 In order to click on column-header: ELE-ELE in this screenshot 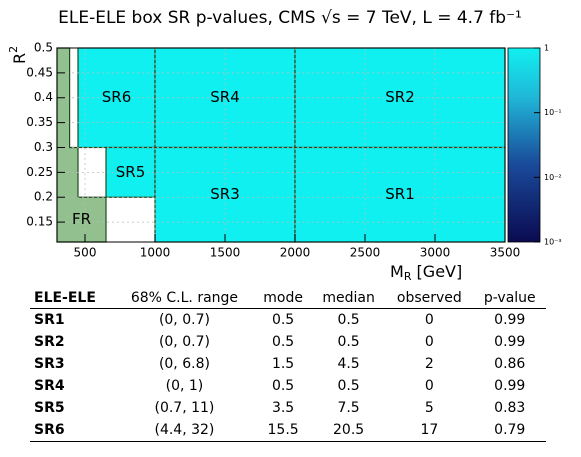, I will do `click(72, 298)`.